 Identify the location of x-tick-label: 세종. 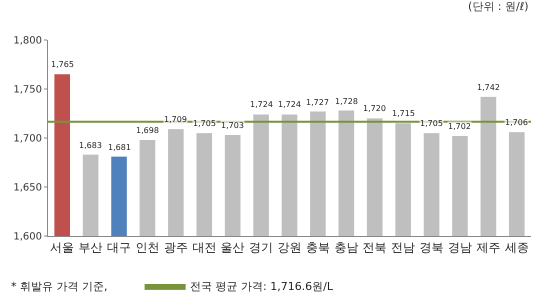
(516, 247).